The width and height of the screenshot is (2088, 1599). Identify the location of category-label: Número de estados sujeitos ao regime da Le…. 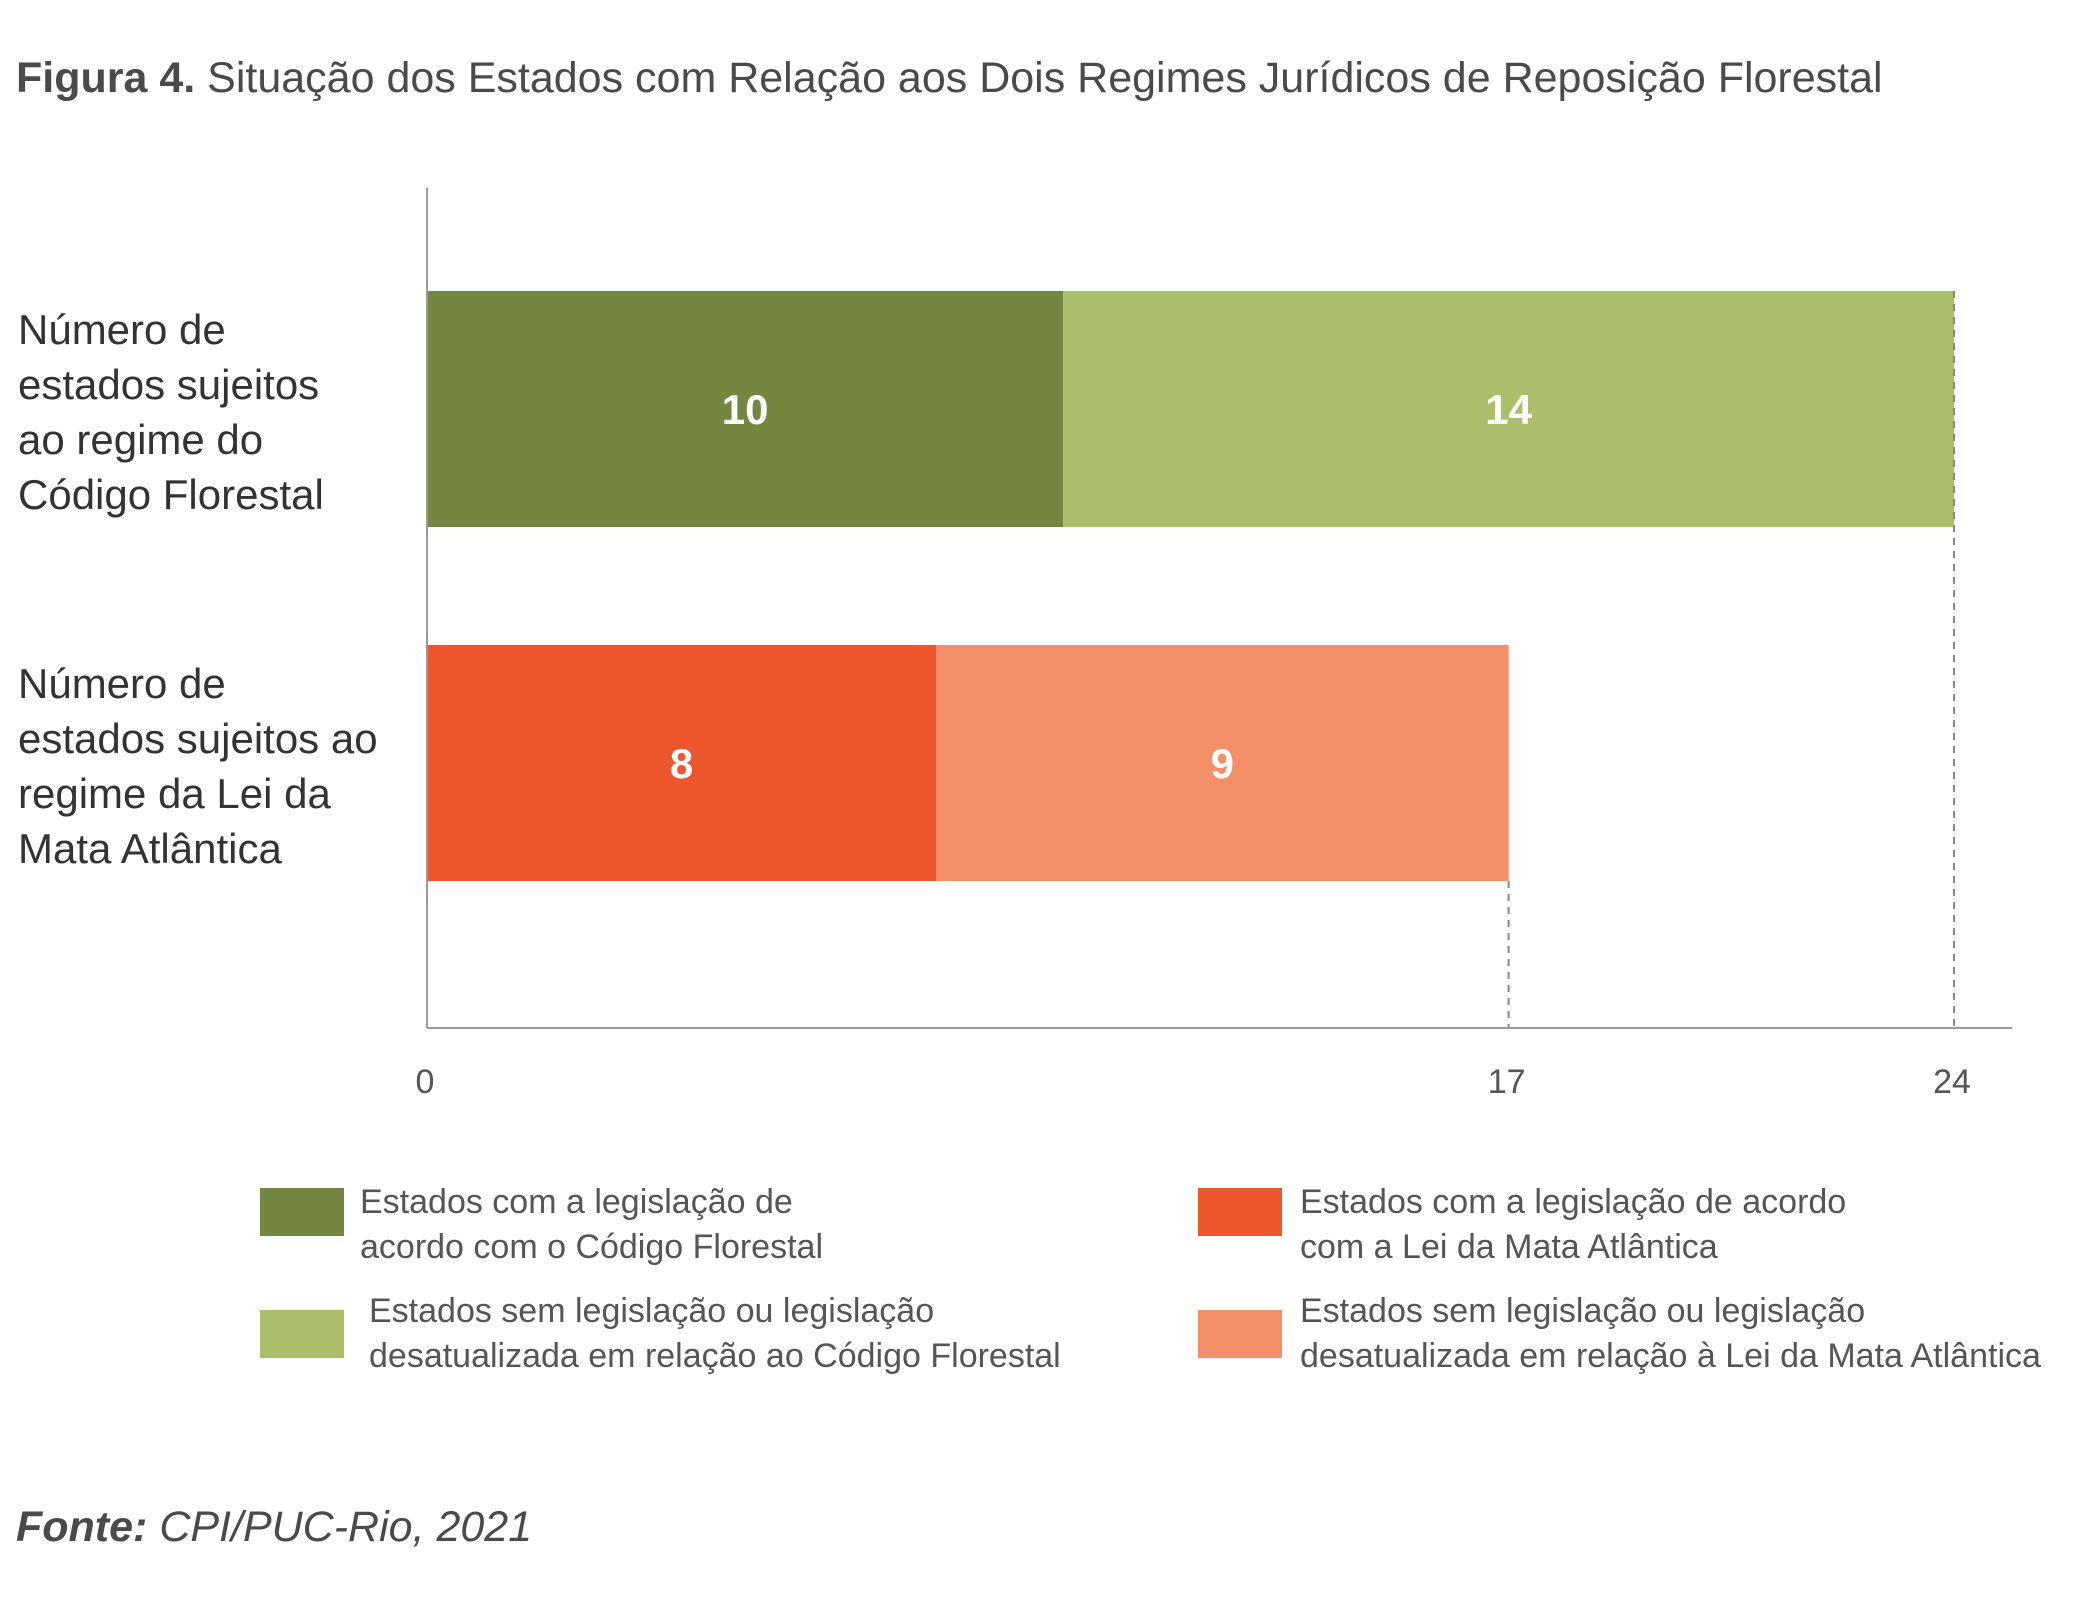
(198, 766).